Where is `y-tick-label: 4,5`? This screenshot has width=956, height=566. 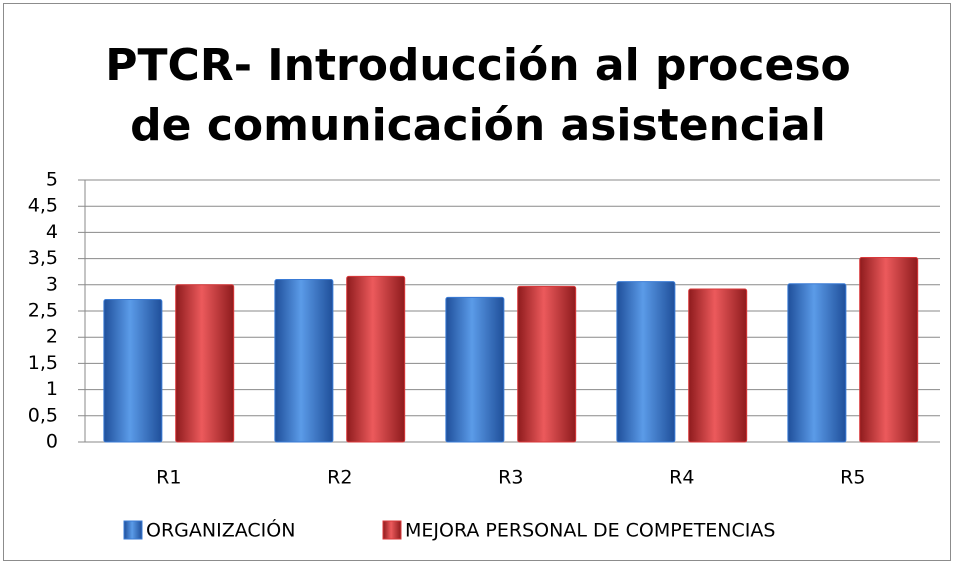
y-tick-label: 4,5 is located at coordinates (43, 206).